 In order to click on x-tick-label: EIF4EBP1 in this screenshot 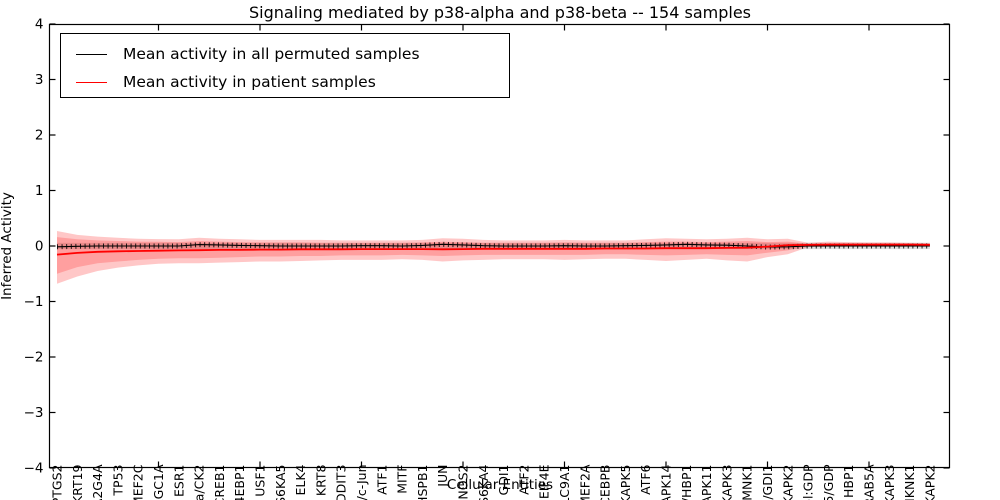, I will do `click(239, 482)`.